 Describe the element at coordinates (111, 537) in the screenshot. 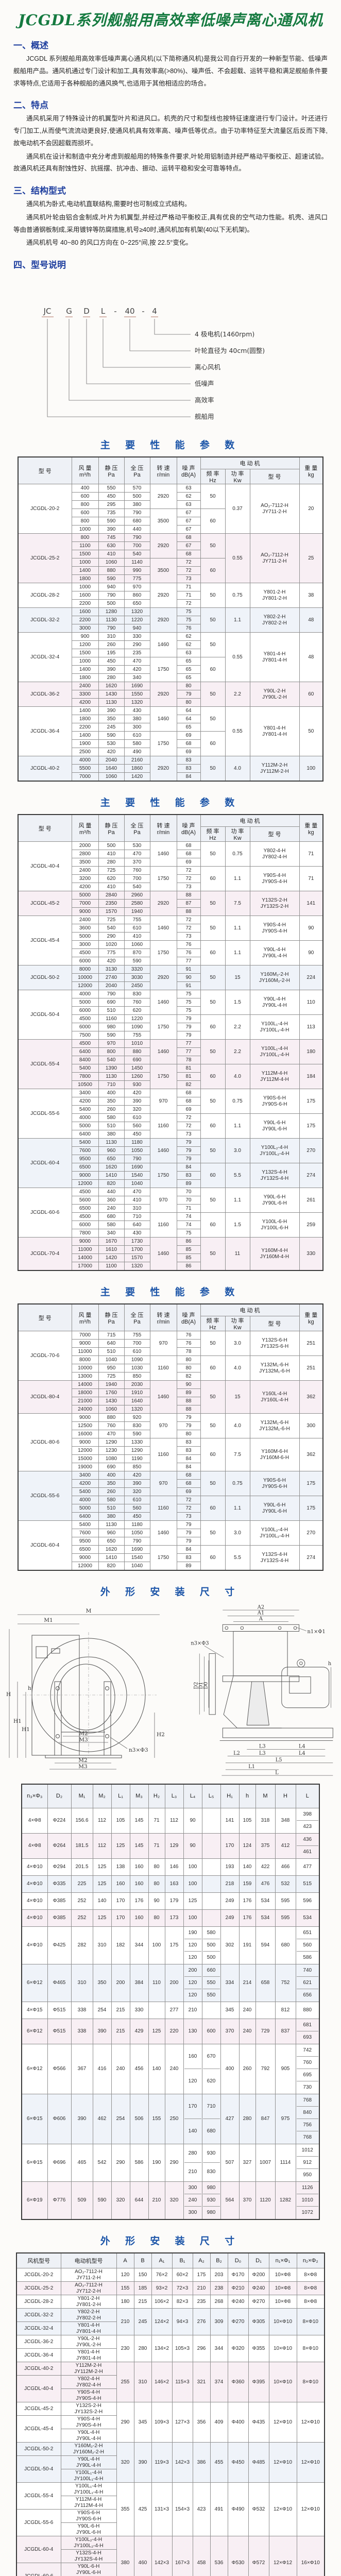

I see `value-cell: 745` at that location.